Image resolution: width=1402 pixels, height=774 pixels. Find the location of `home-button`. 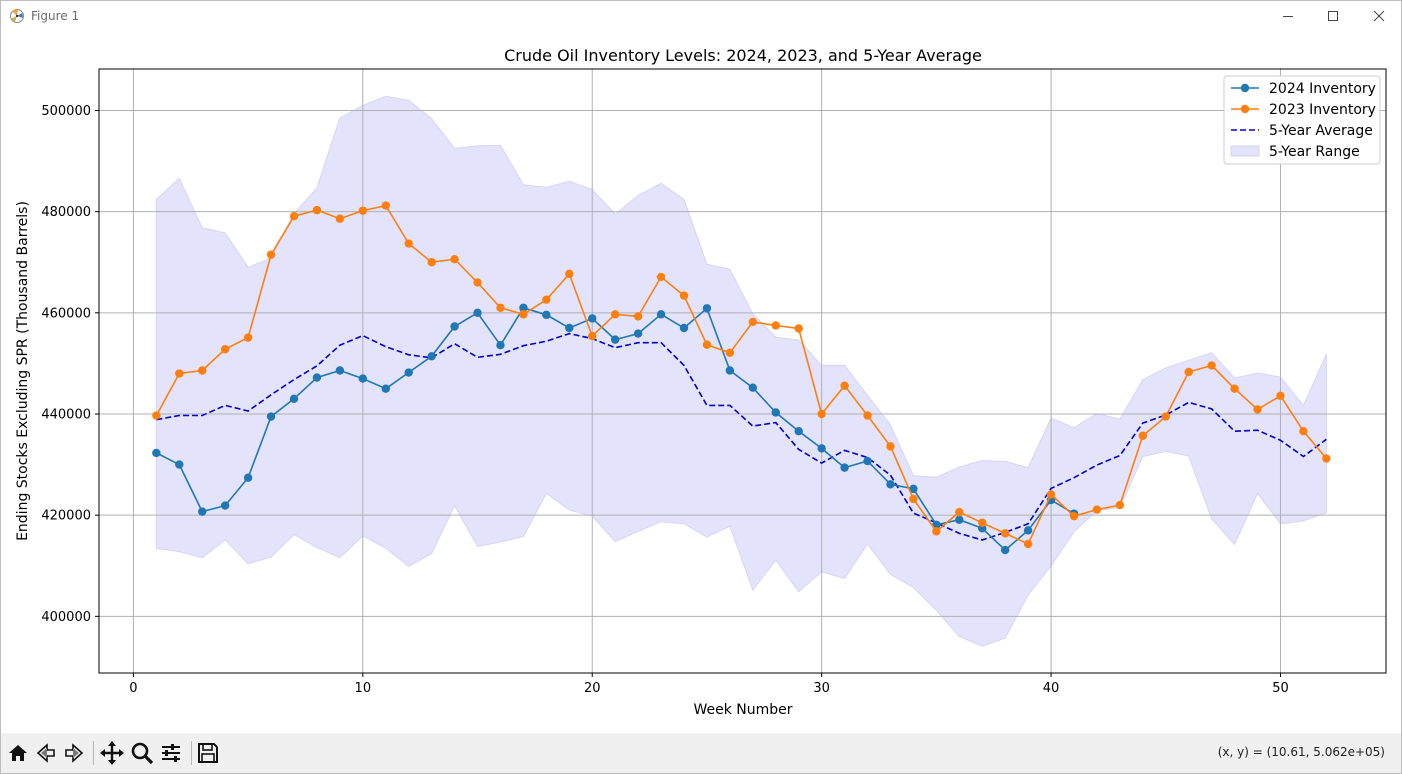

home-button is located at coordinates (18, 753).